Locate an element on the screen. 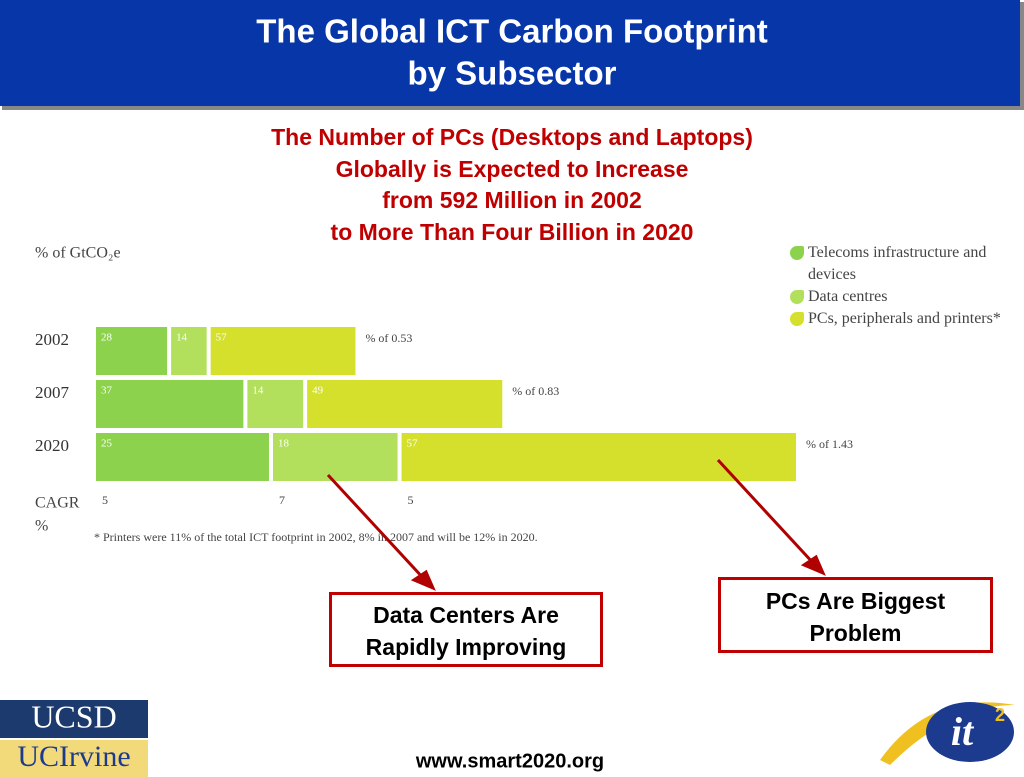 The width and height of the screenshot is (1024, 777). legend-label: PCs, peripherals and printers* is located at coordinates (904, 318).